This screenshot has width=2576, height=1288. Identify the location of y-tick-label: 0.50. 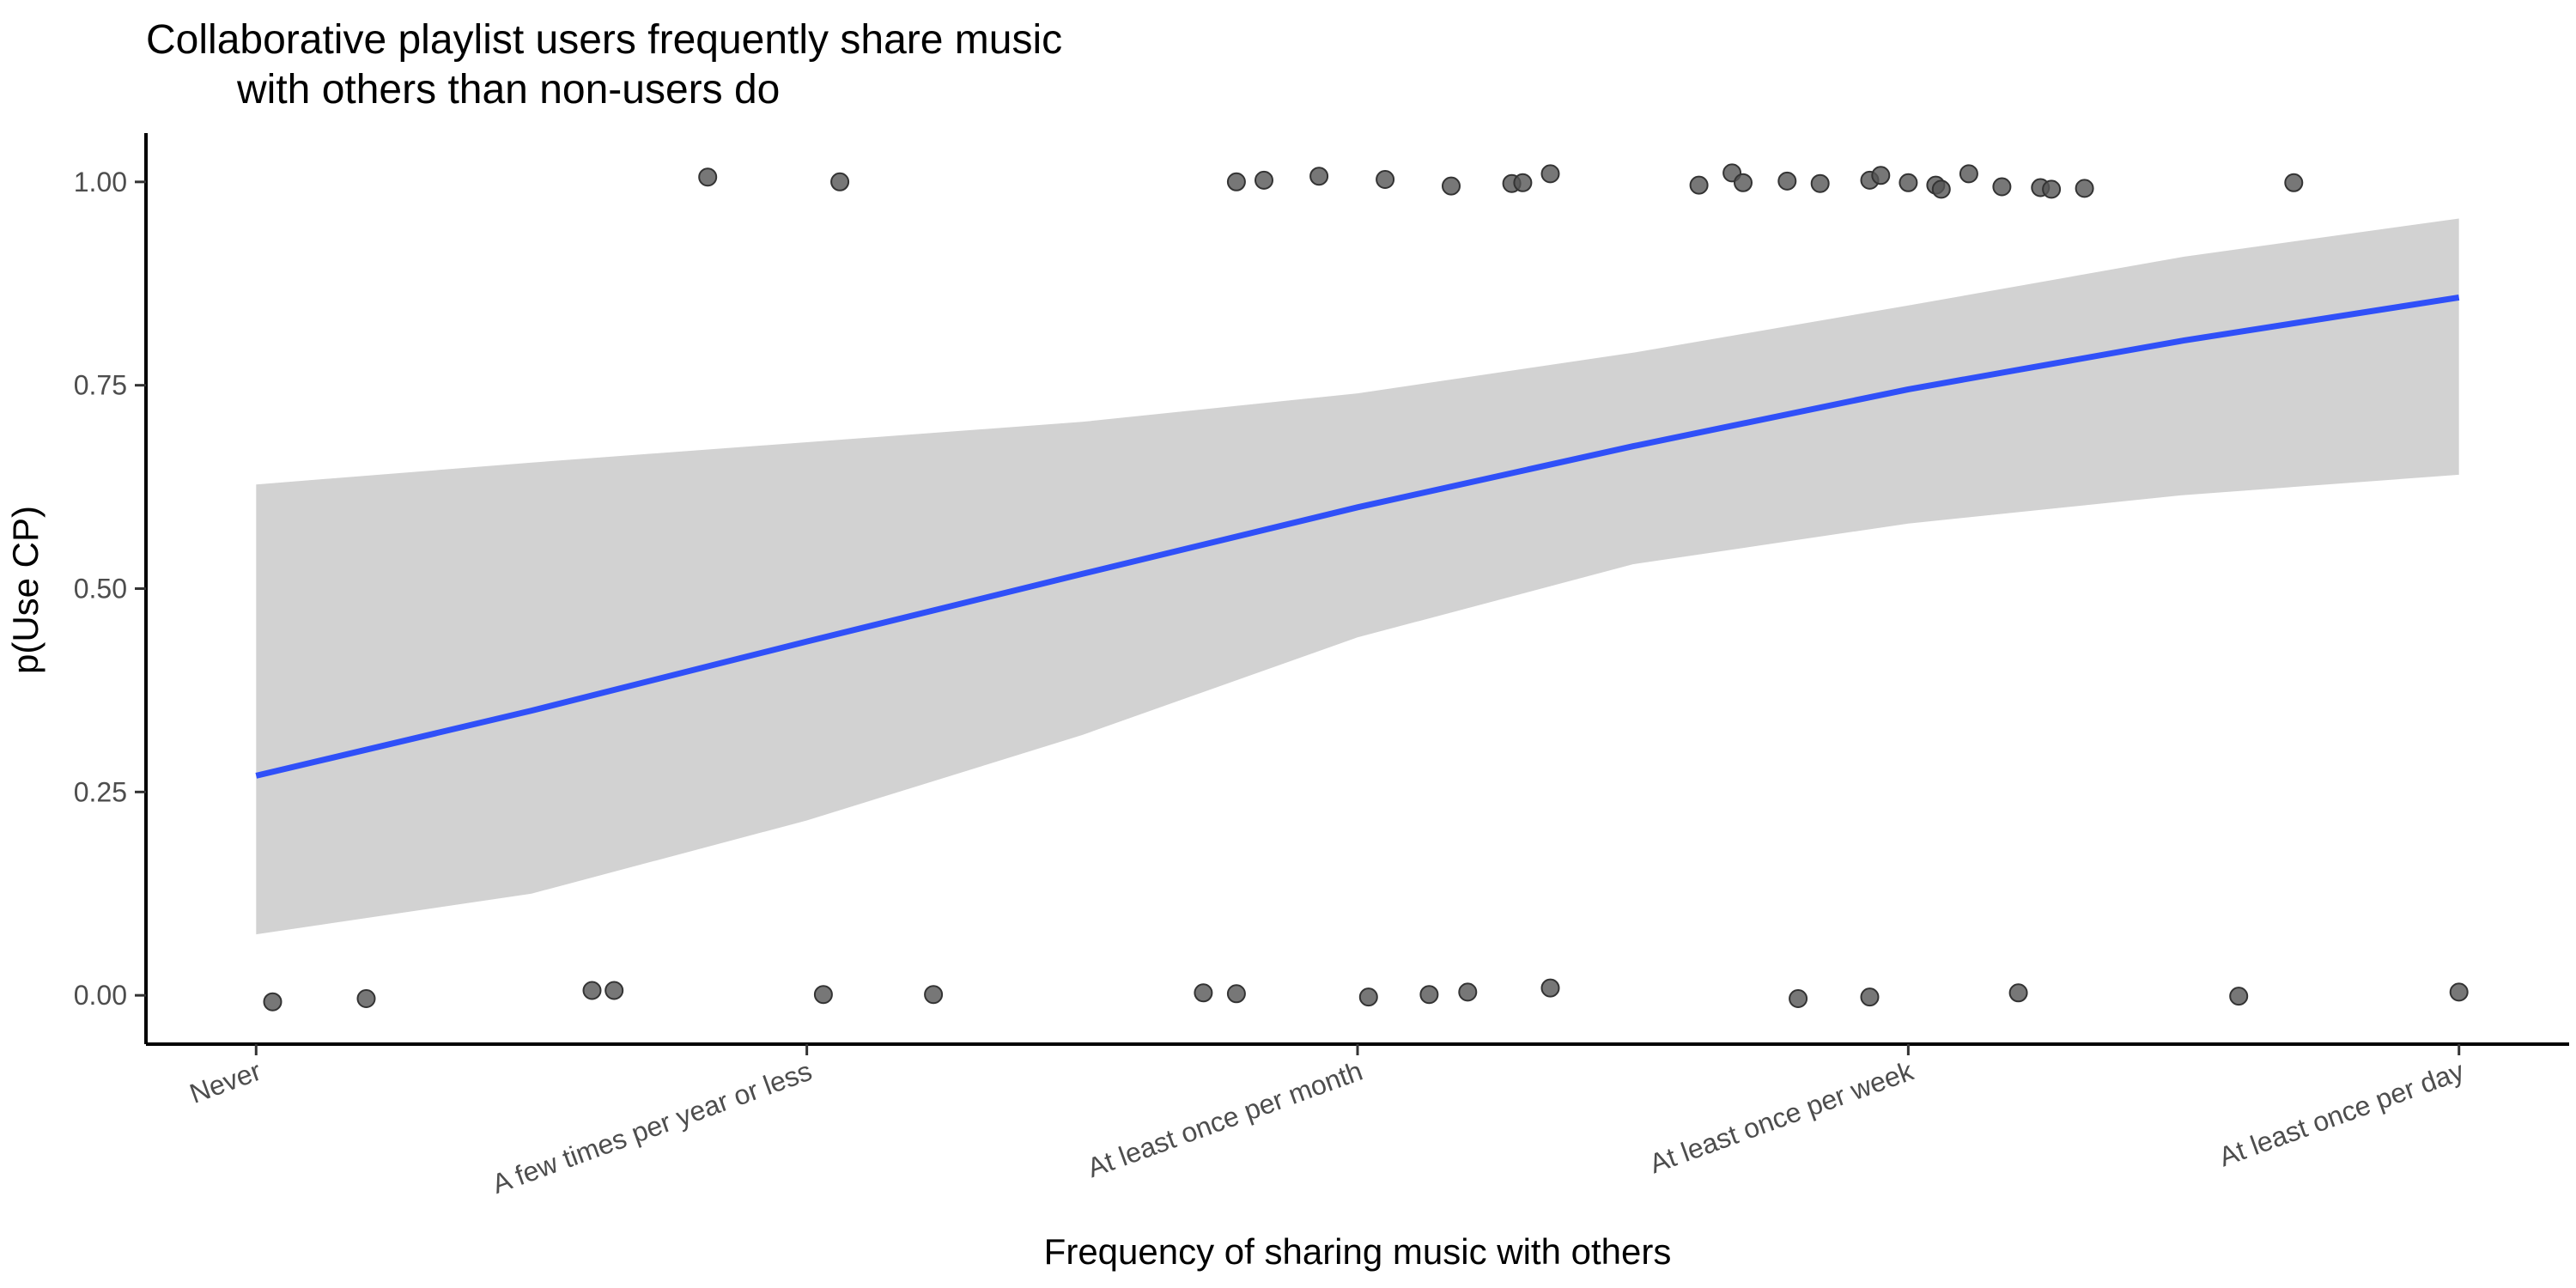
(101, 589).